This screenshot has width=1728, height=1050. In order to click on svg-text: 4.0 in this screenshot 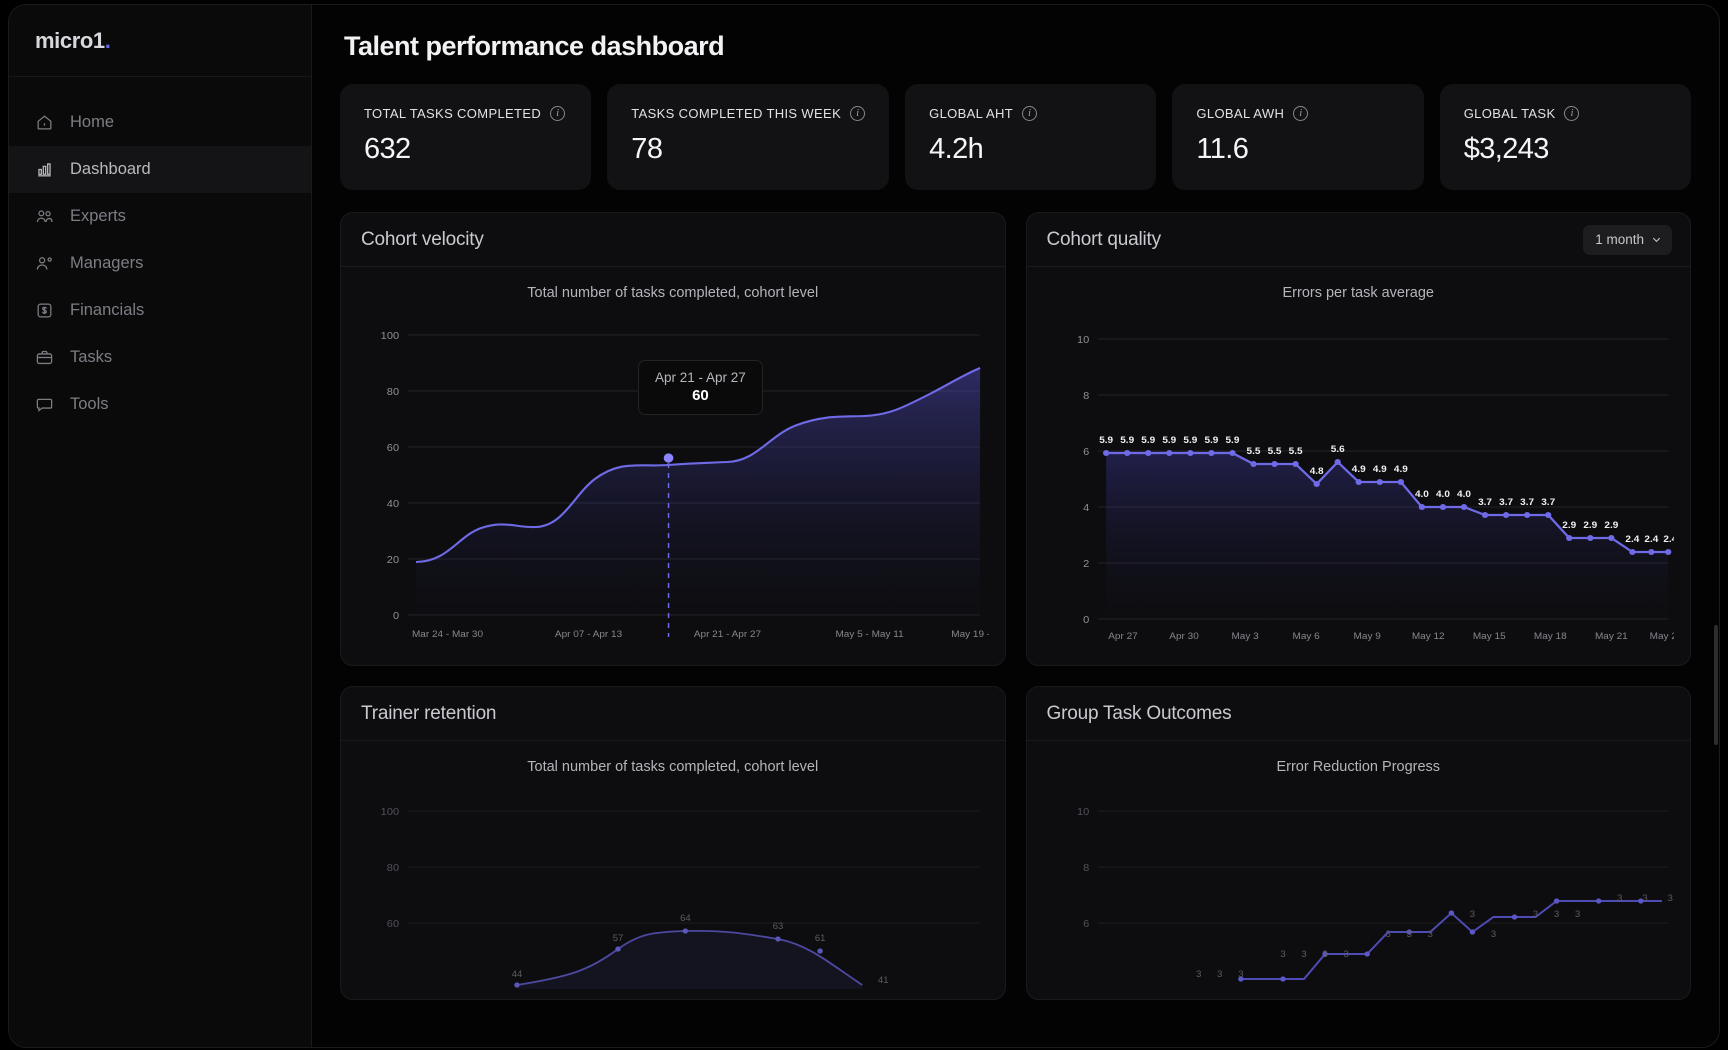, I will do `click(1421, 494)`.